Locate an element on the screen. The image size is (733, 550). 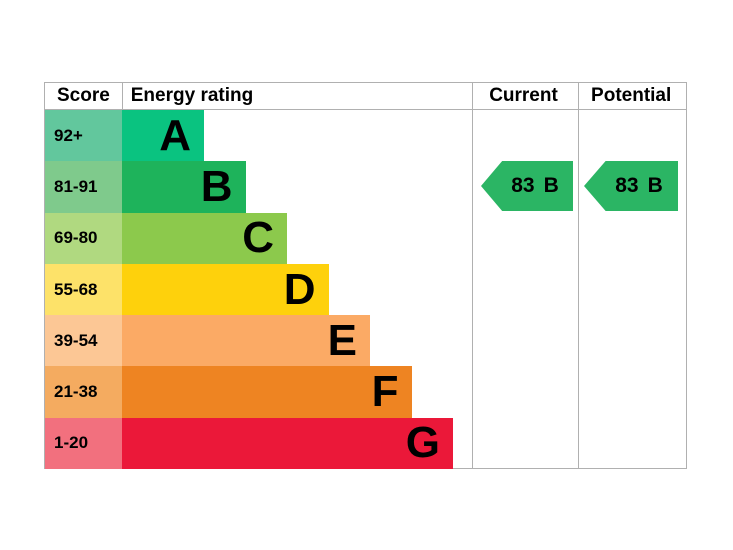
energy-rating-column-divider is located at coordinates (472, 275).